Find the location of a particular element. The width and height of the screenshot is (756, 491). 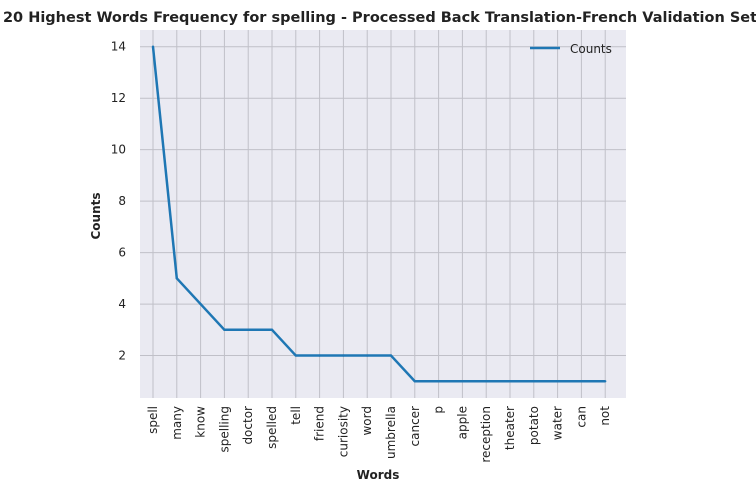

y-tick-label: 10 is located at coordinates (118, 150).